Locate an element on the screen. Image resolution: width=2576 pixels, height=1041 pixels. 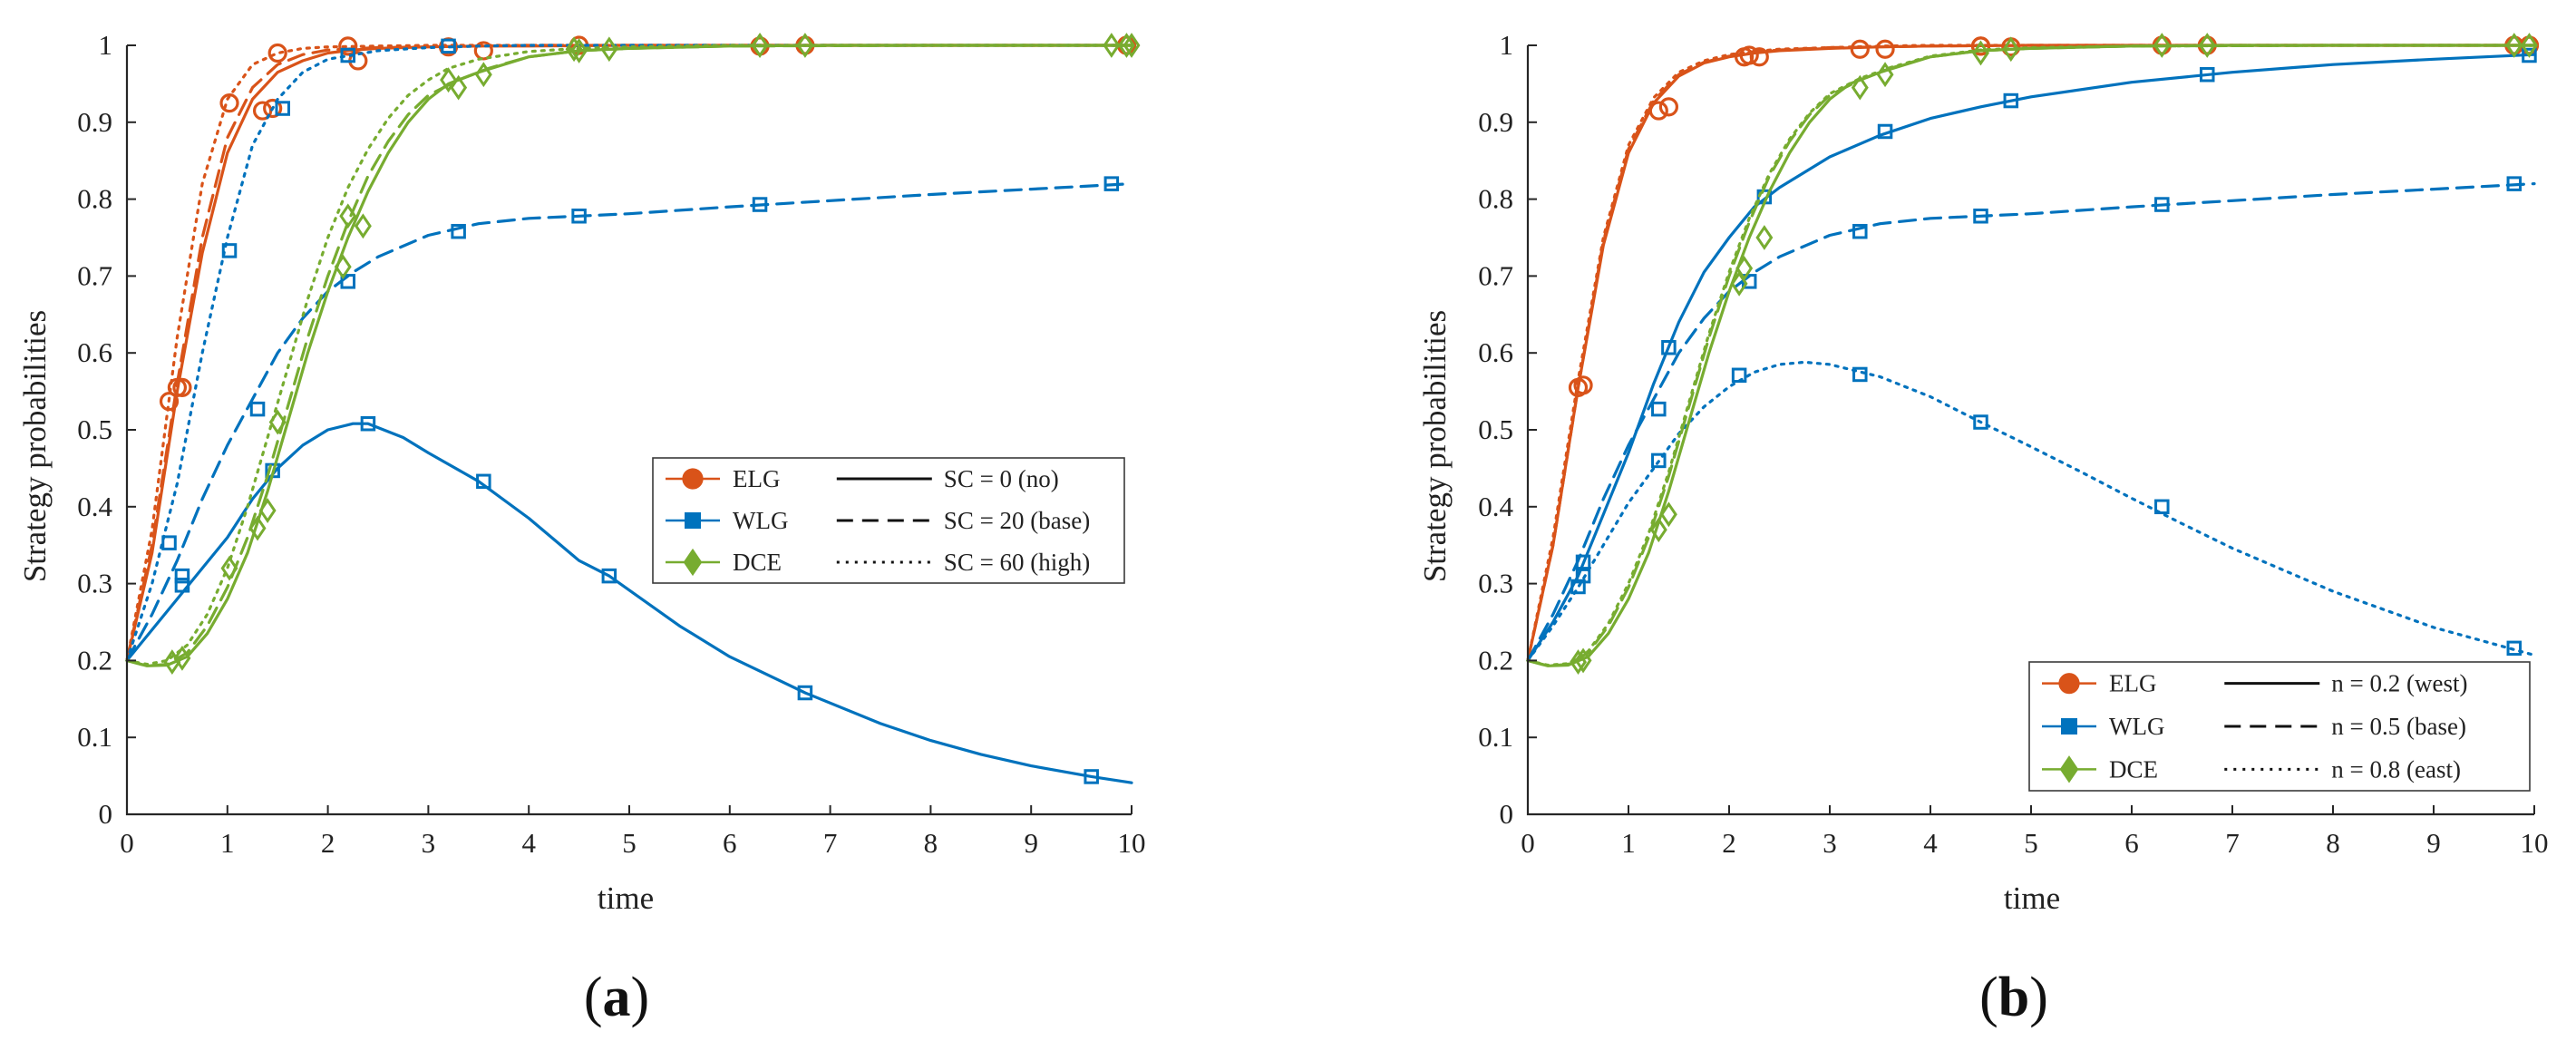
panel-b-y-axis-label: Strategy probabilities is located at coordinates (1435, 446).